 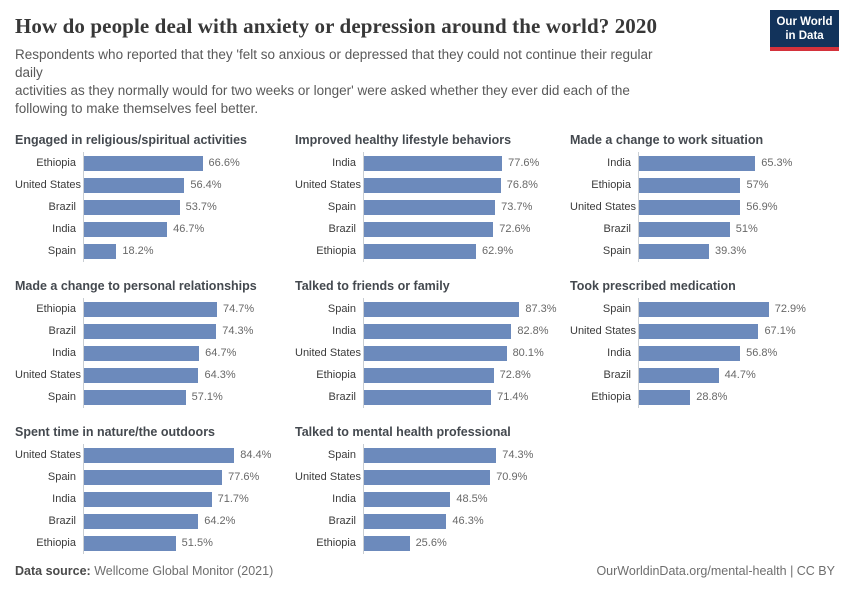 I want to click on value-label: 70.9%, so click(x=512, y=477).